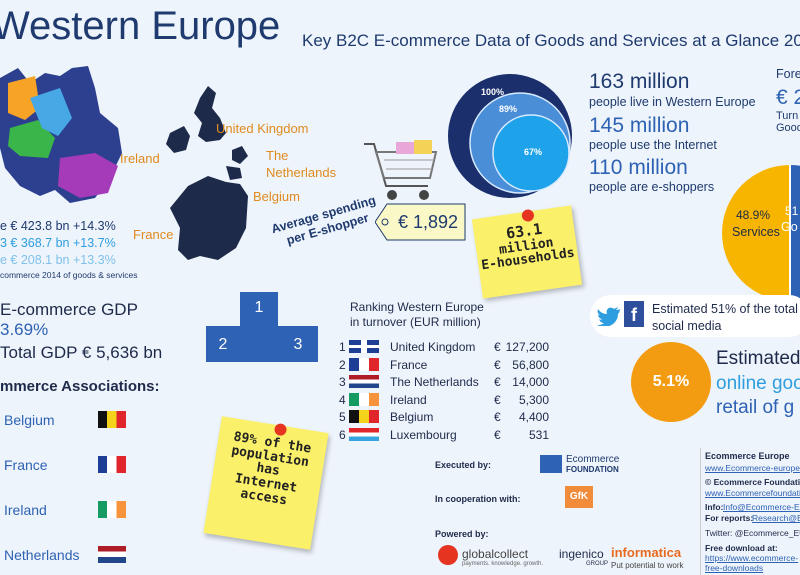 This screenshot has height=575, width=800. What do you see at coordinates (592, 469) in the screenshot?
I see `ecom-foundation-2: FOUNDATION` at bounding box center [592, 469].